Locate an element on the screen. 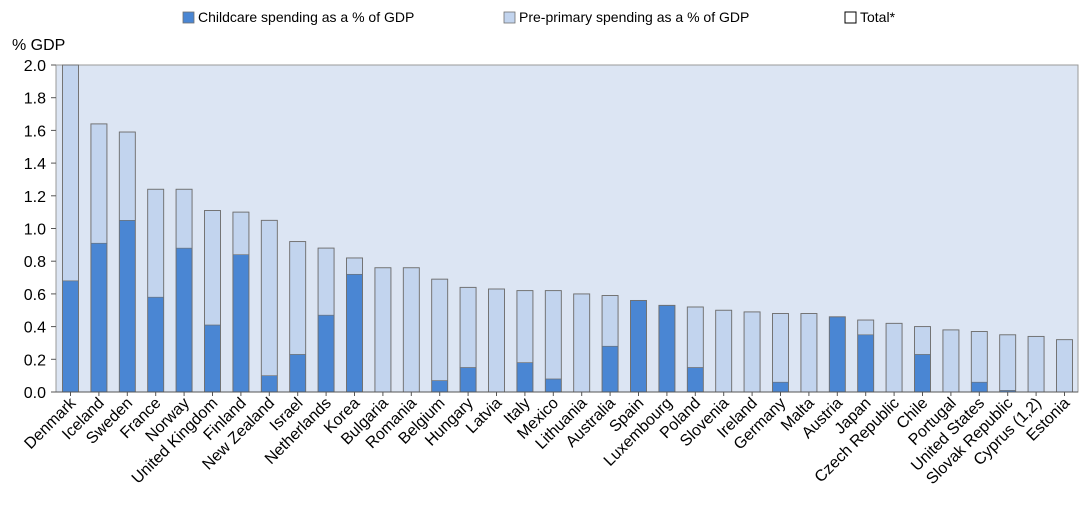 The width and height of the screenshot is (1079, 514). y-tick-label: 0.4 is located at coordinates (35, 328).